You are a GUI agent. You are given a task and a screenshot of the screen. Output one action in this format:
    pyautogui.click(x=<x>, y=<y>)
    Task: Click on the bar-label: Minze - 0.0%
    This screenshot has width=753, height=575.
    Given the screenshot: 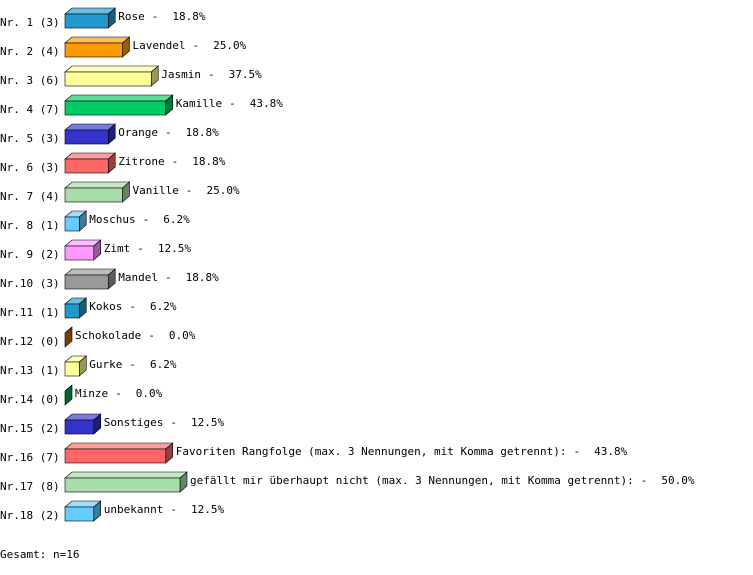 What is the action you would take?
    pyautogui.click(x=119, y=393)
    